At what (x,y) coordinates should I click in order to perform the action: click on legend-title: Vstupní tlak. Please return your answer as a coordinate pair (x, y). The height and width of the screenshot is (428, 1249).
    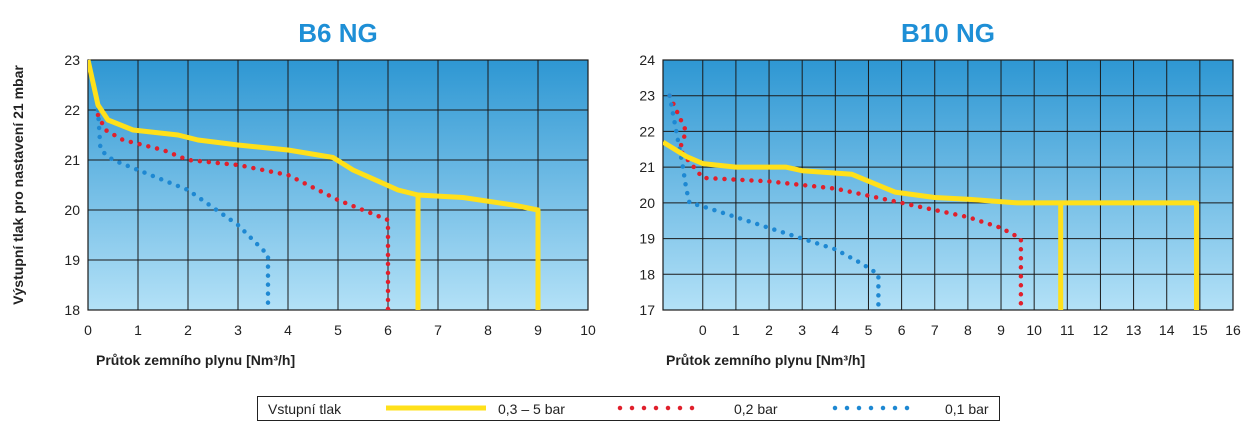
    Looking at the image, I should click on (305, 409).